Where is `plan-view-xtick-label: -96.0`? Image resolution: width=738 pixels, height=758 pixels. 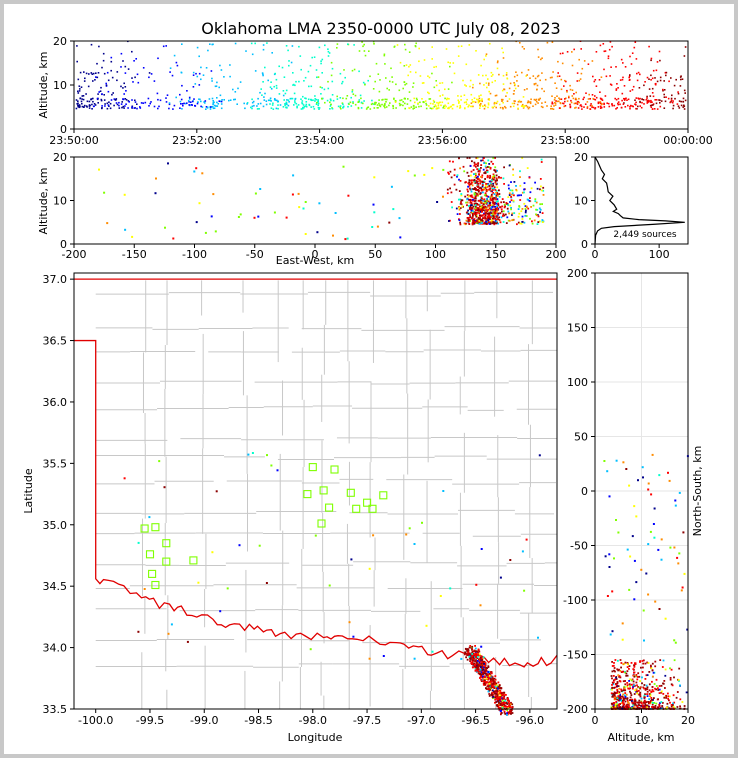 plan-view-xtick-label: -96.0 is located at coordinates (530, 720).